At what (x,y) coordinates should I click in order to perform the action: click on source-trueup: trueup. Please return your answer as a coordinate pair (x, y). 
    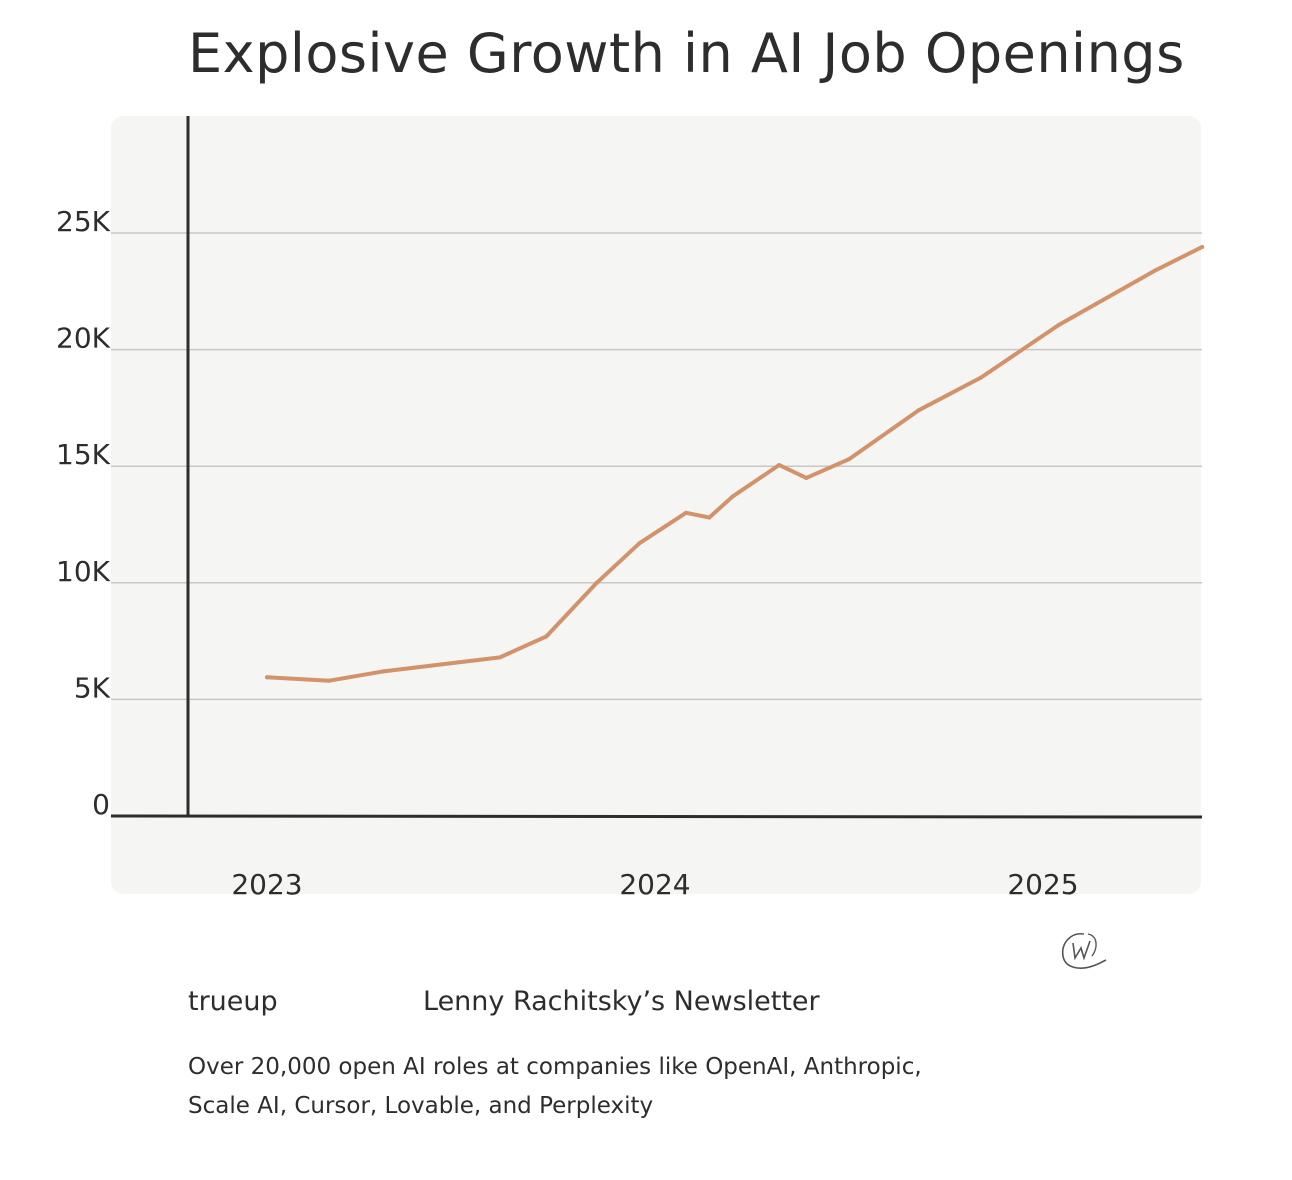
    Looking at the image, I should click on (233, 1001).